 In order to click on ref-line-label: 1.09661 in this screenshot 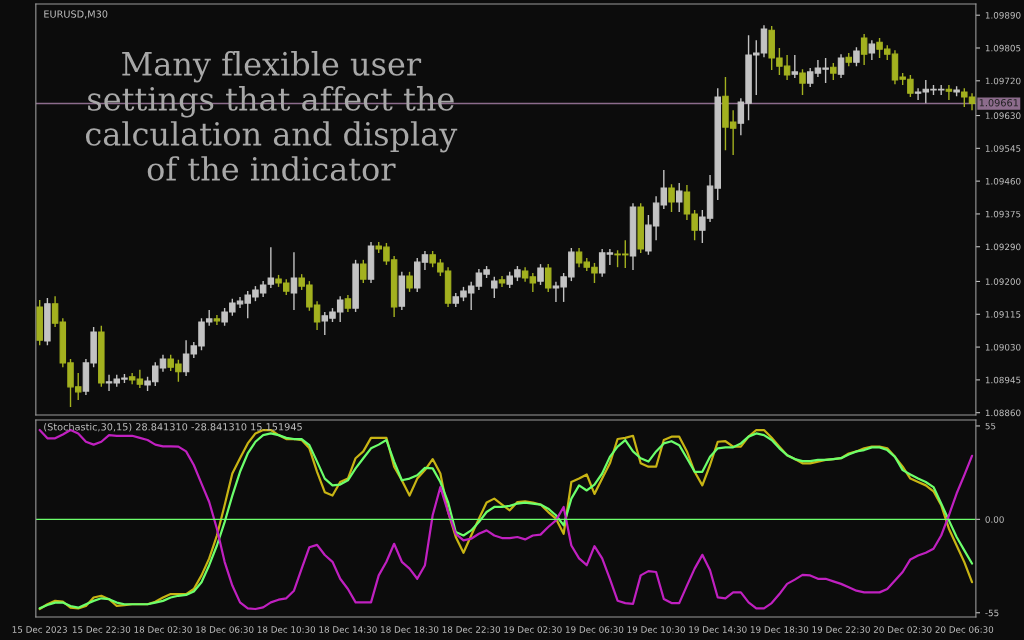, I will do `click(998, 103)`.